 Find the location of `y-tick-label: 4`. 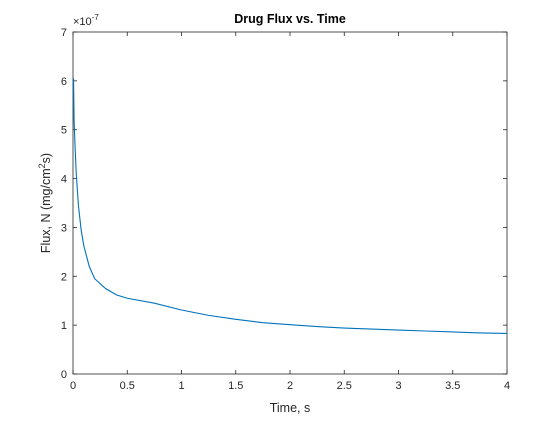

y-tick-label: 4 is located at coordinates (64, 180).